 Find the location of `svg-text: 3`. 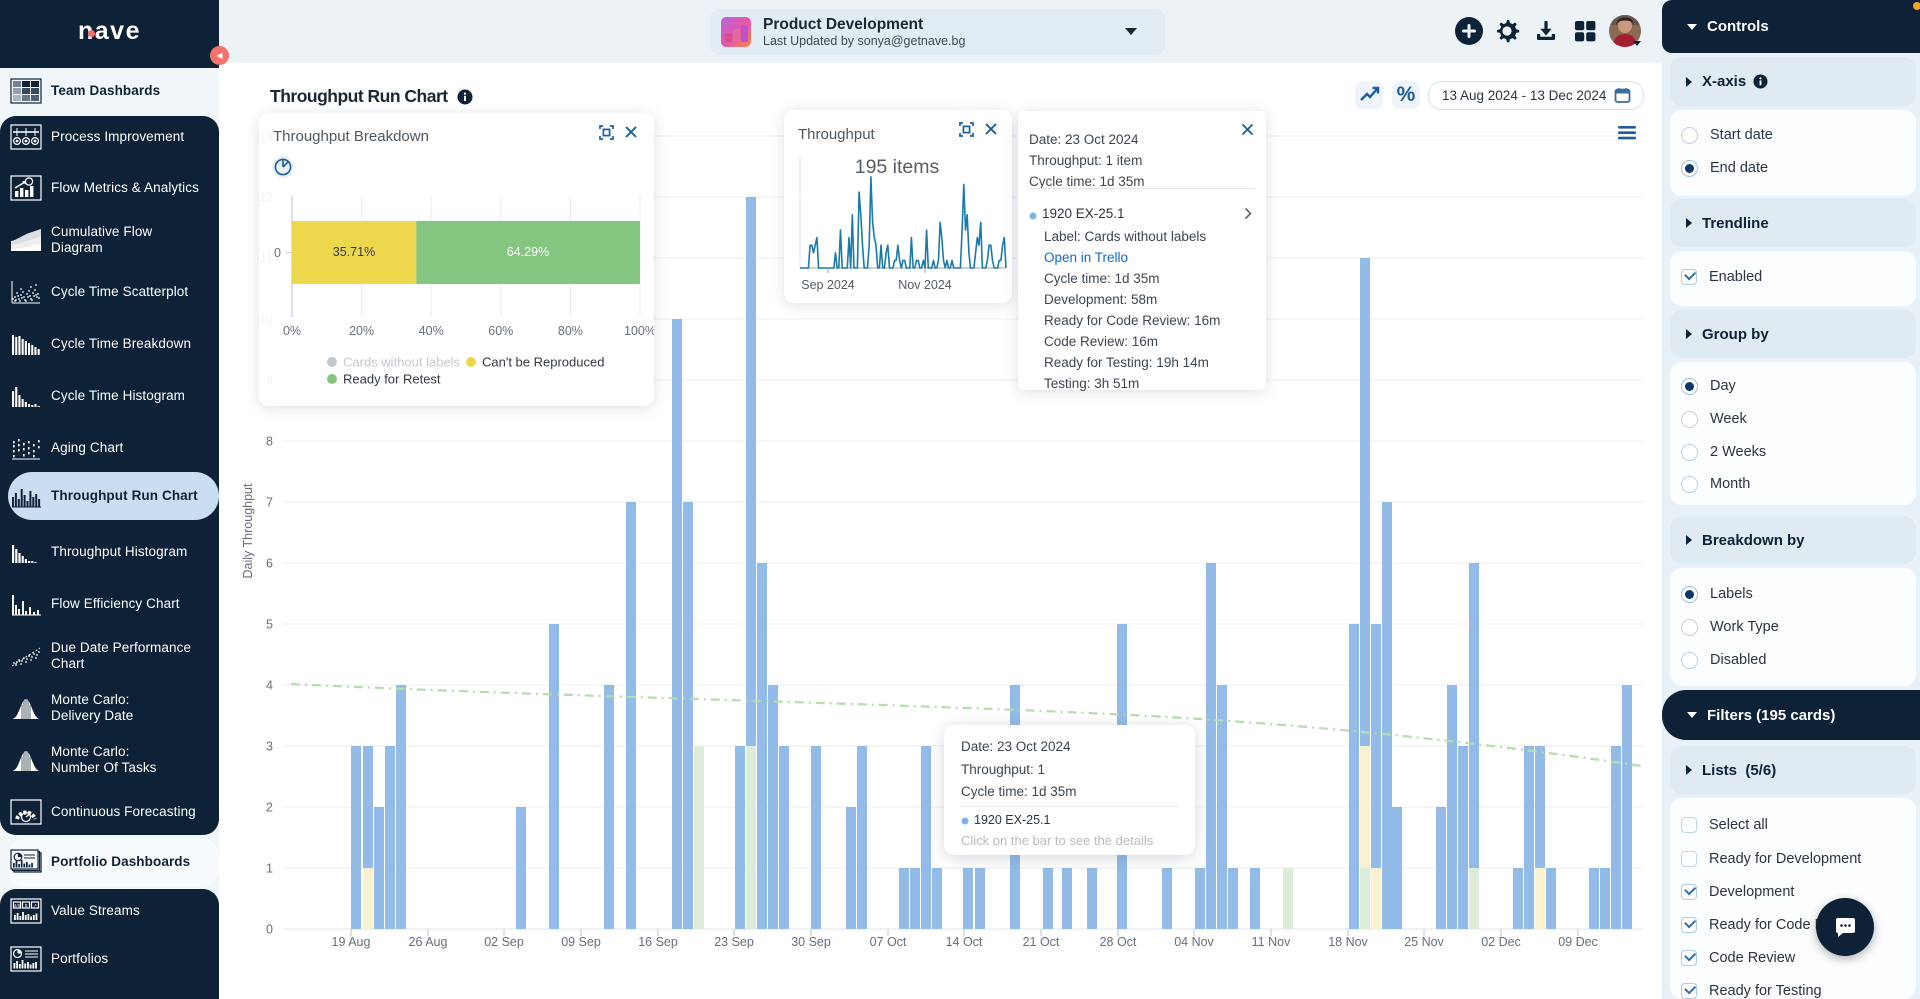

svg-text: 3 is located at coordinates (269, 747).